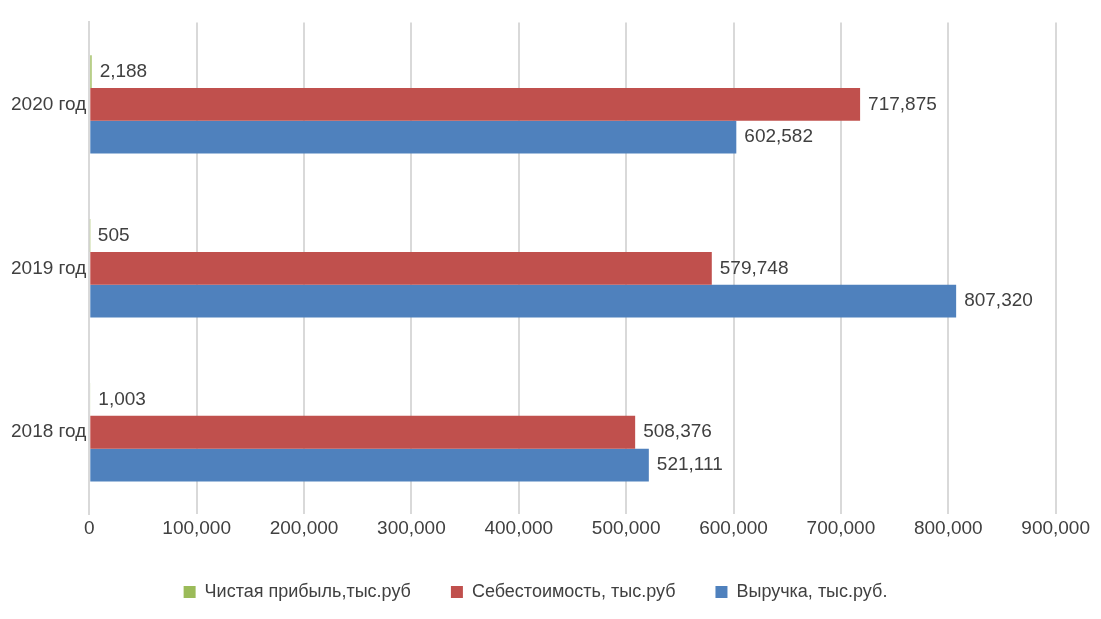  Describe the element at coordinates (49, 267) in the screenshot. I see `y-tick-label: 2019 год` at that location.